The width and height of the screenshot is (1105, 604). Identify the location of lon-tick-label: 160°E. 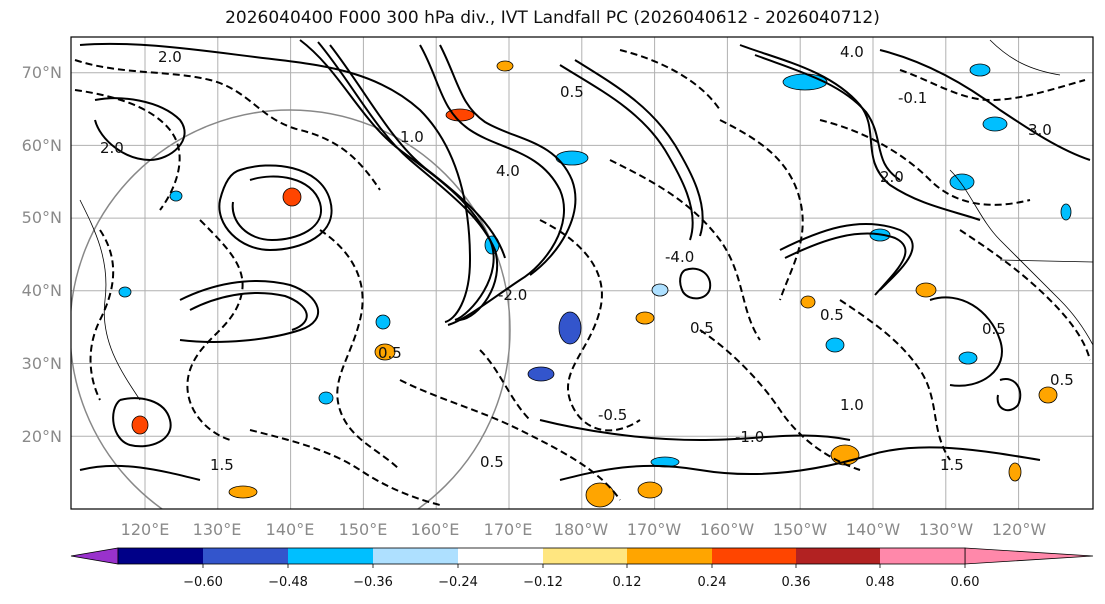
(435, 529).